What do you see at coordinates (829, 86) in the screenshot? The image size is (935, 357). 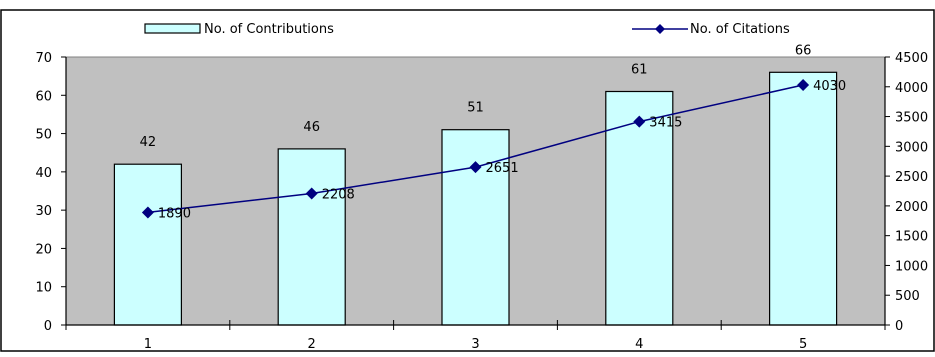 I see `line-data-label: 4030` at bounding box center [829, 86].